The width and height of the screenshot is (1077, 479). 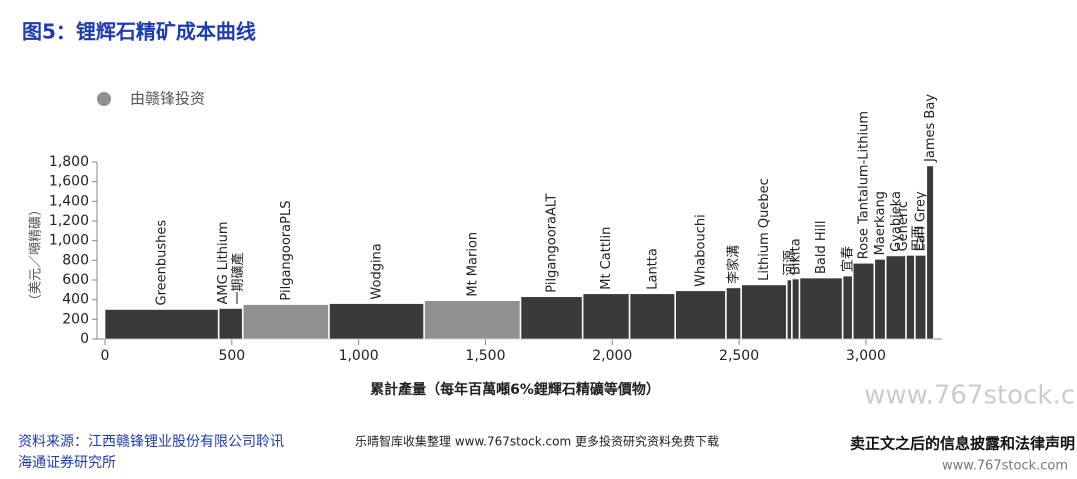 I want to click on x-tick-label: 500, so click(x=231, y=356).